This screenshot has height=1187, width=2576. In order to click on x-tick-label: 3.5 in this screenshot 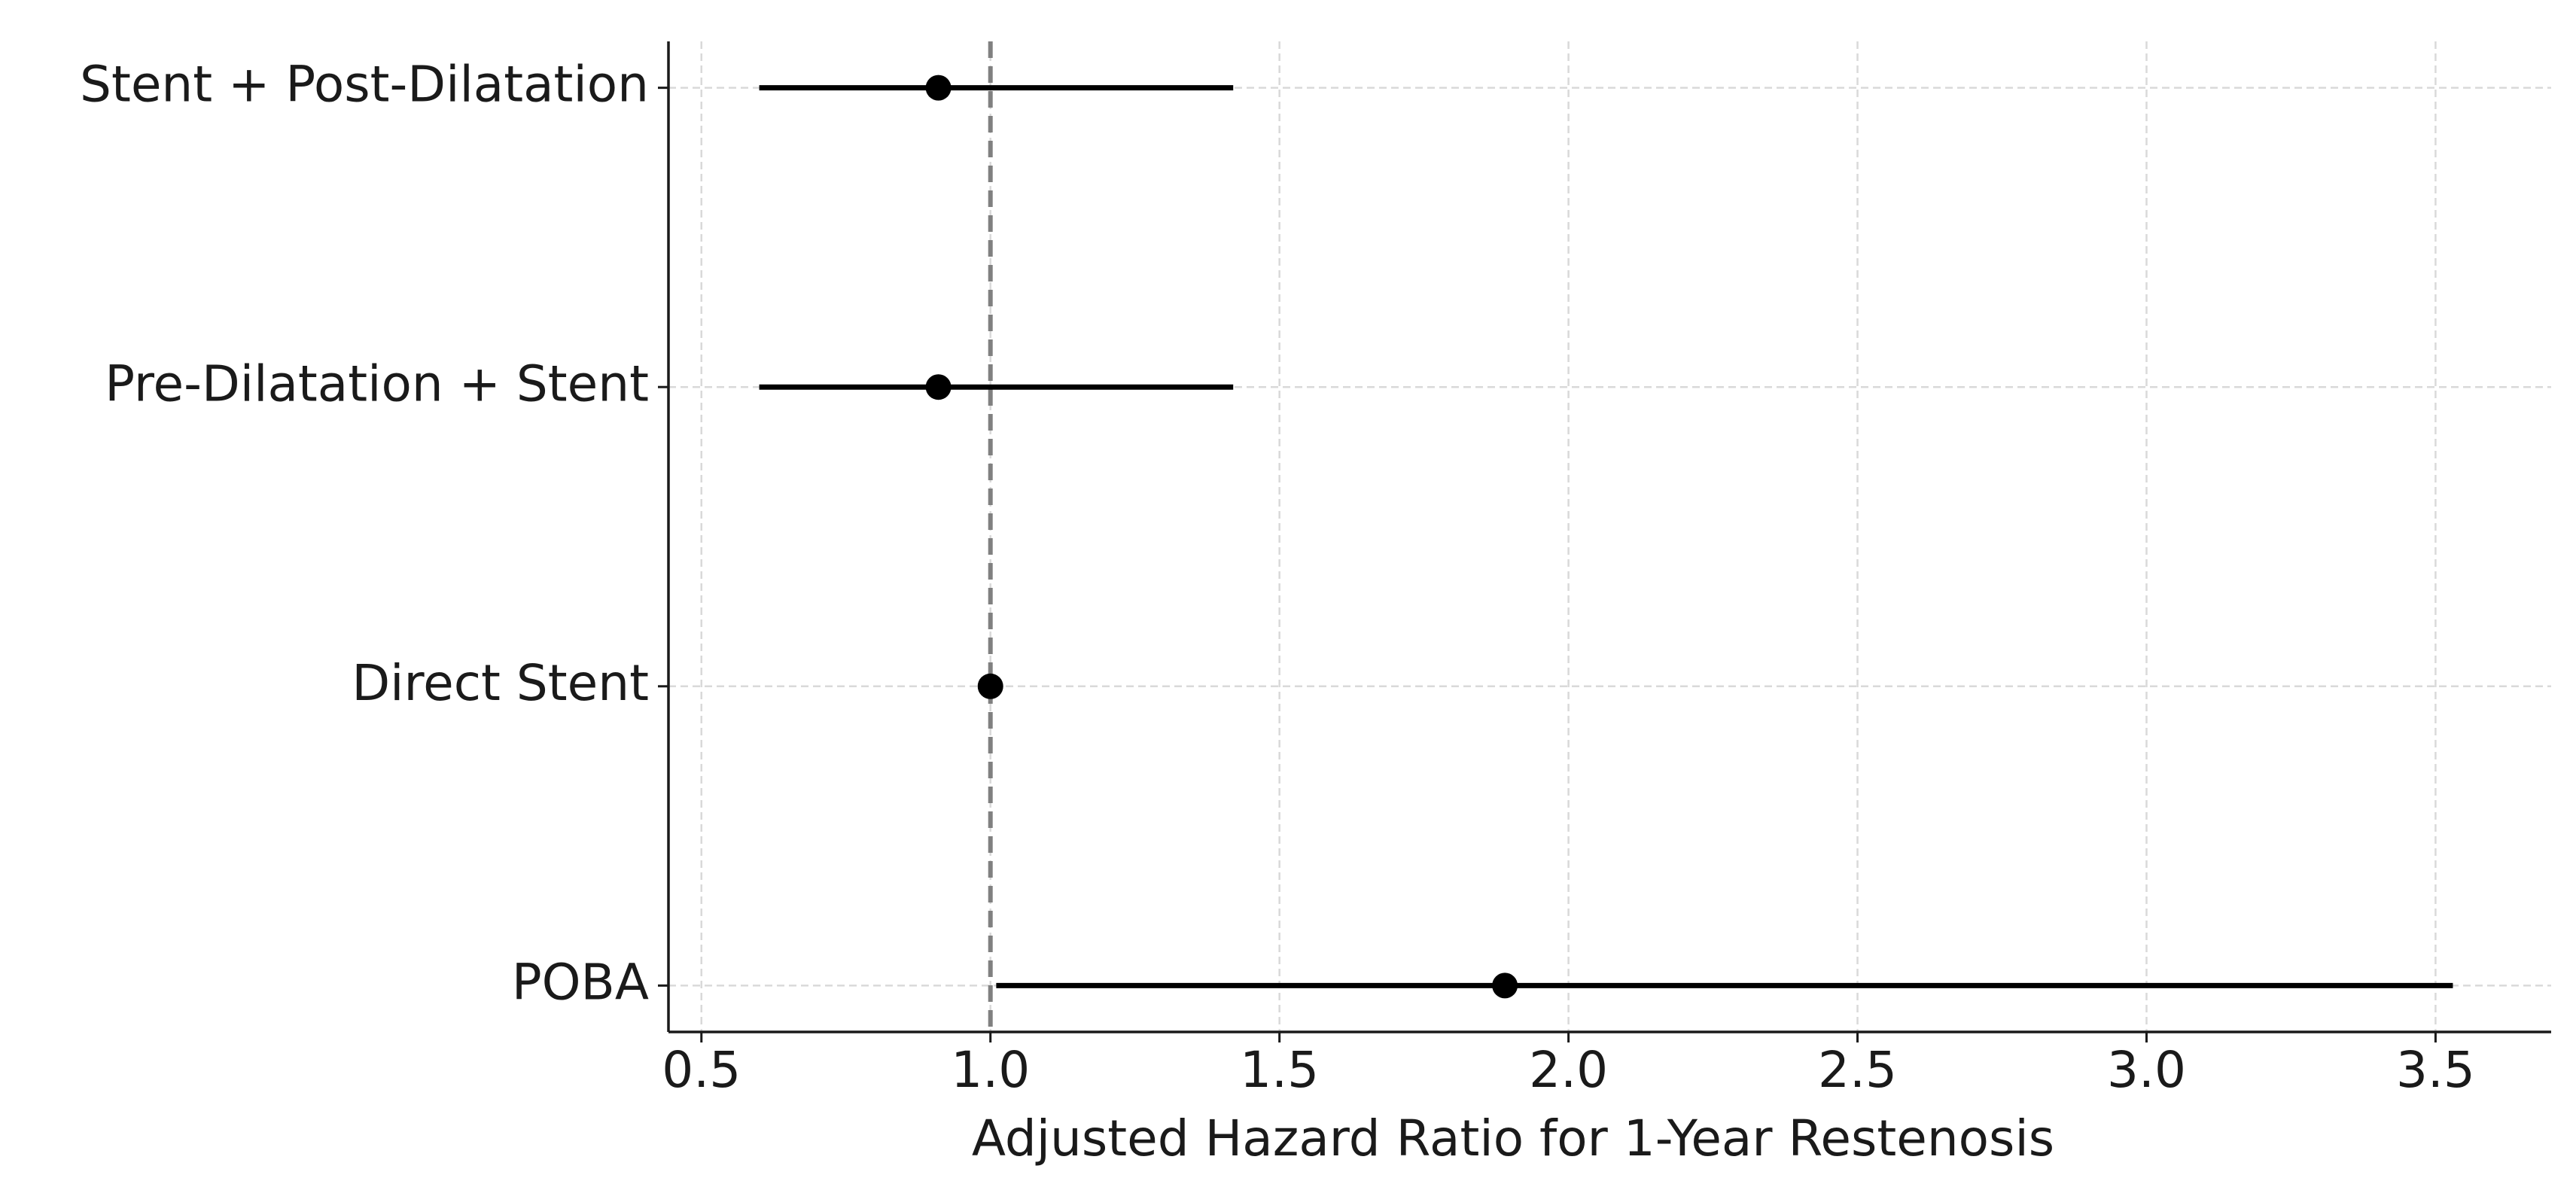, I will do `click(2436, 1070)`.